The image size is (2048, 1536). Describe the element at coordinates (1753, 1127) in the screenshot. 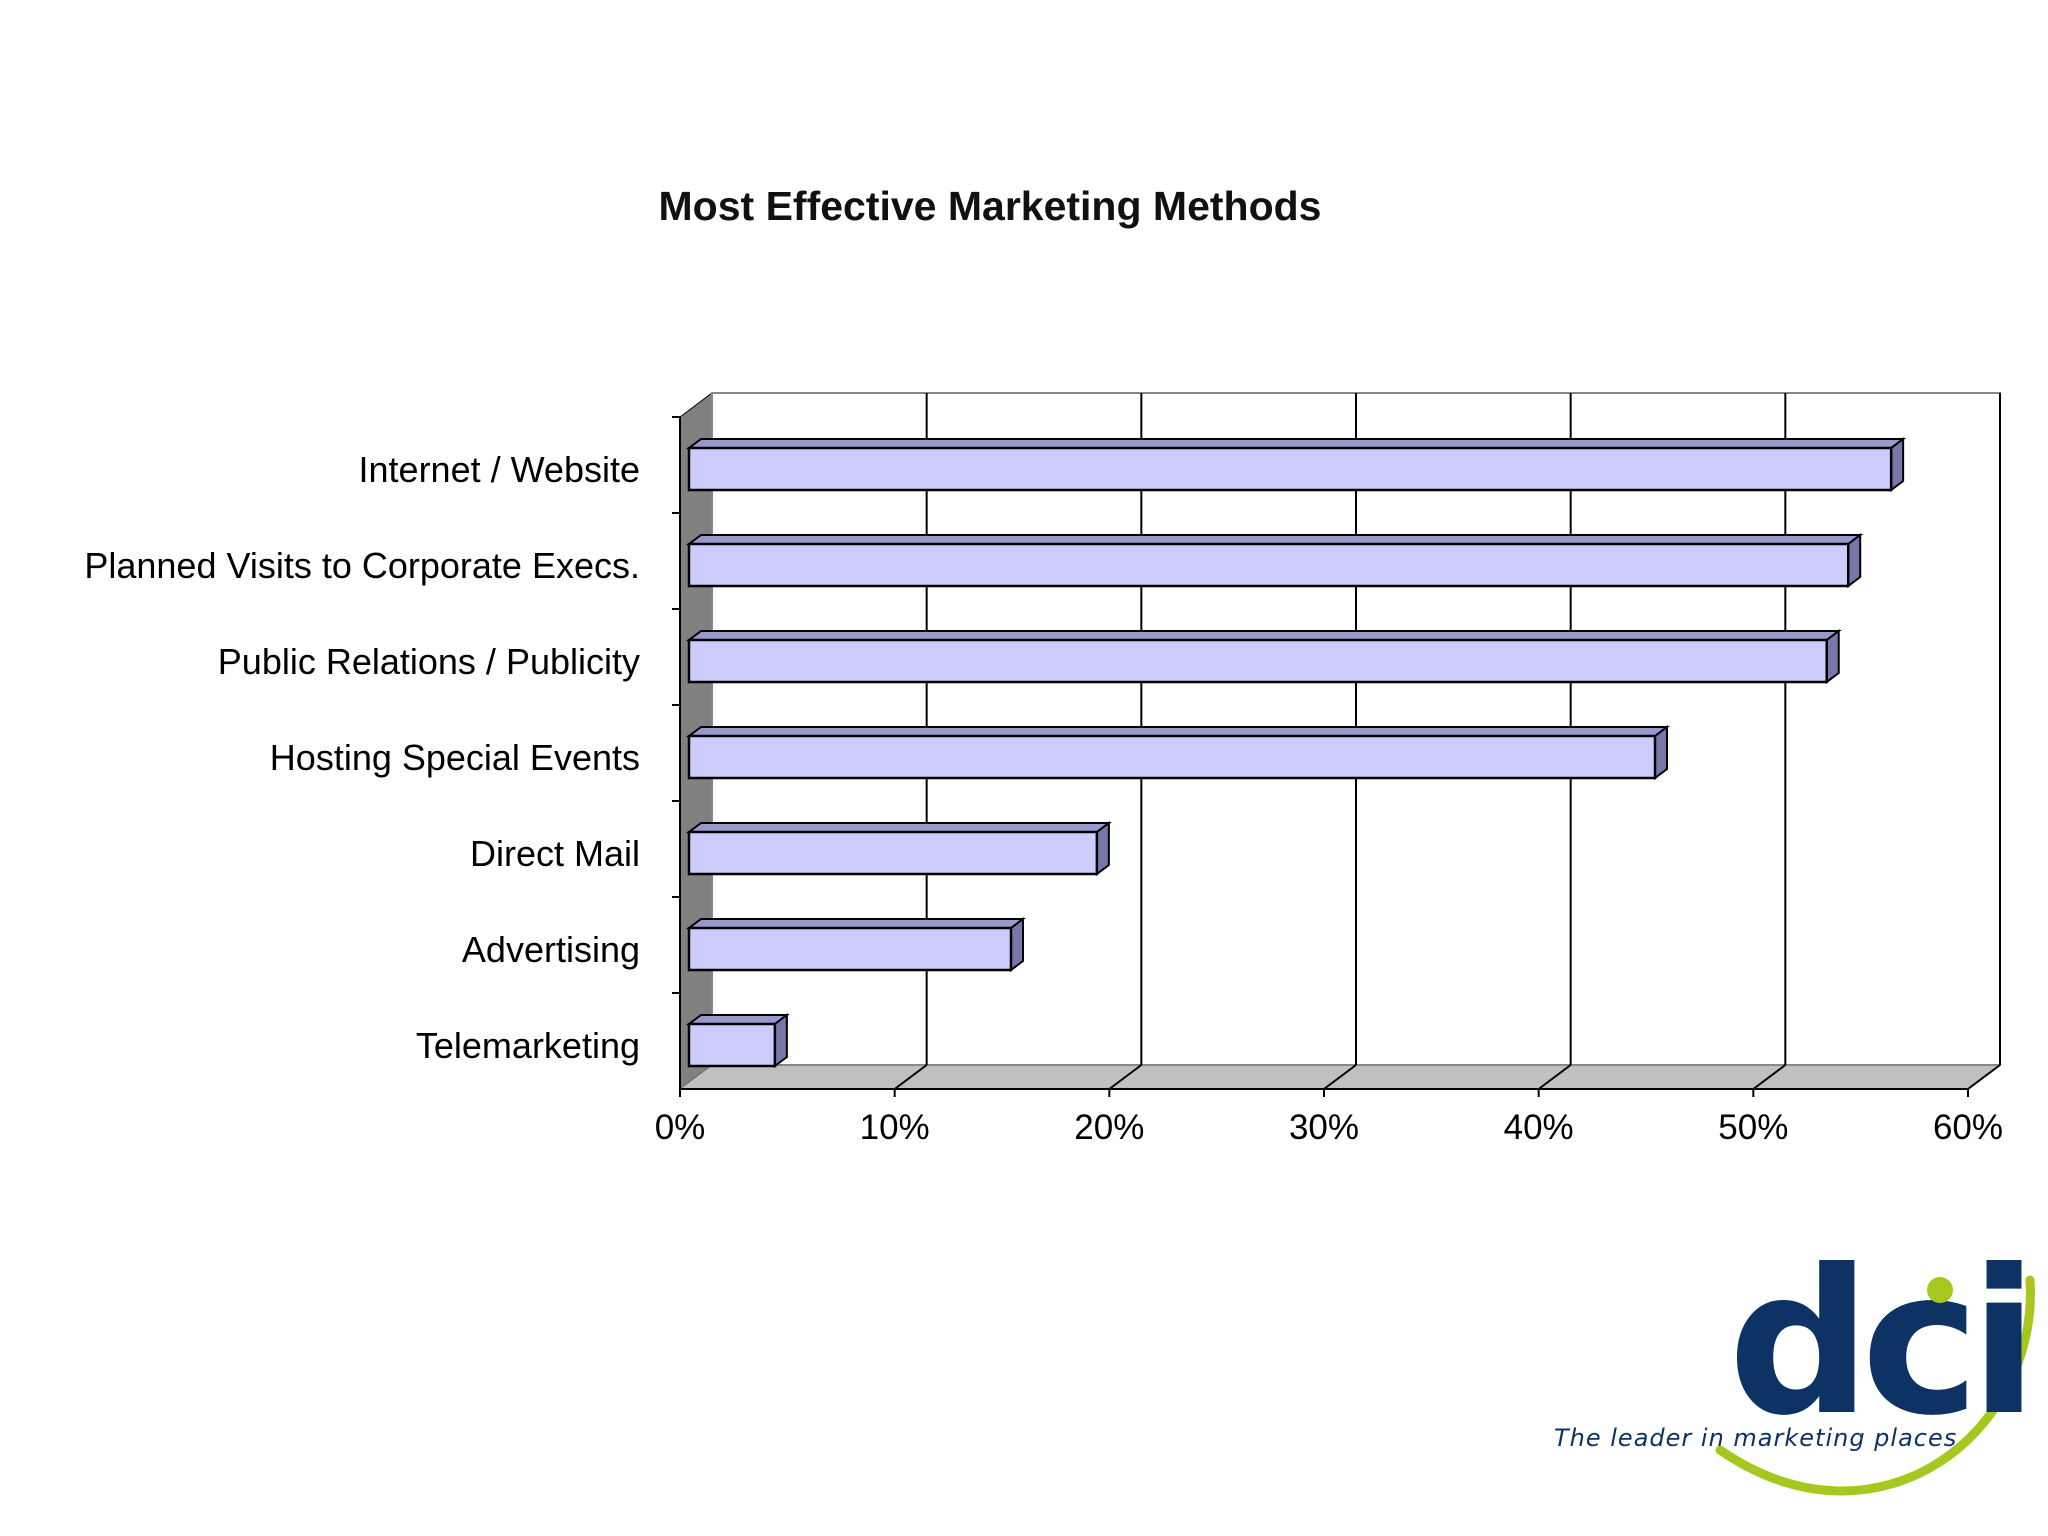

I see `x-tick-label: 50%` at that location.